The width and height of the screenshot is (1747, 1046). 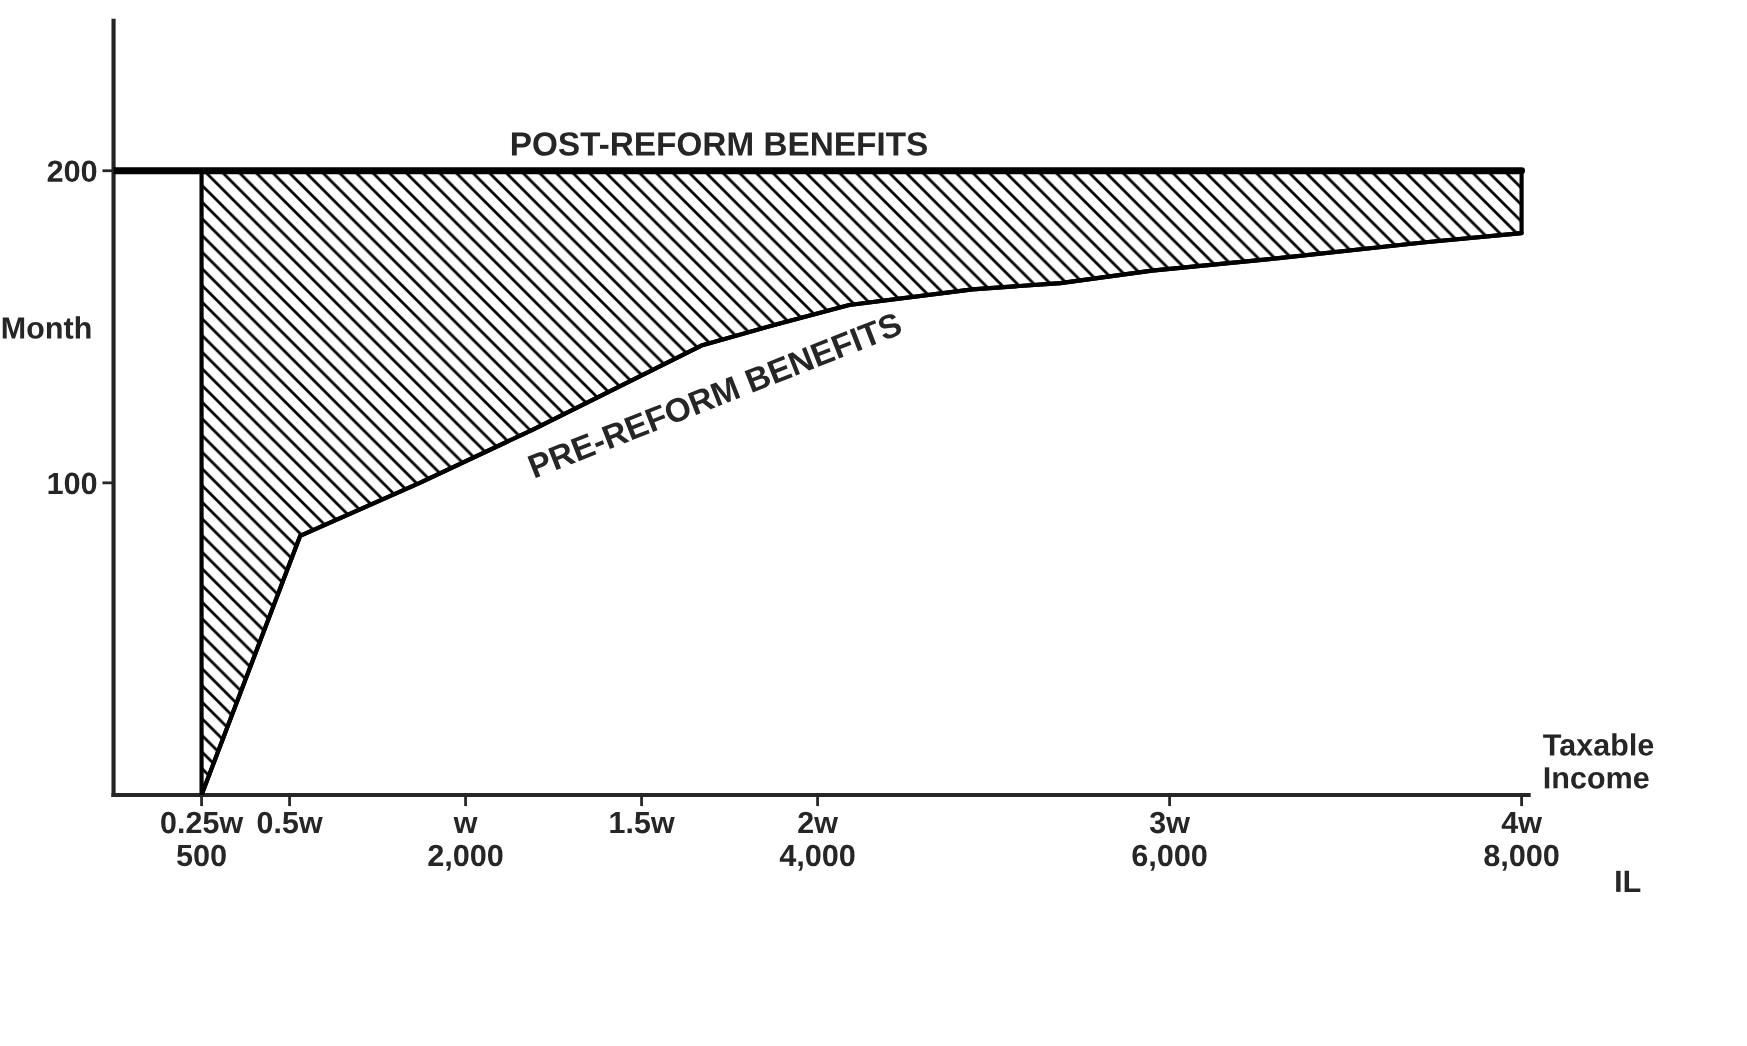 What do you see at coordinates (290, 822) in the screenshot?
I see `x-tick-label: 0.5w` at bounding box center [290, 822].